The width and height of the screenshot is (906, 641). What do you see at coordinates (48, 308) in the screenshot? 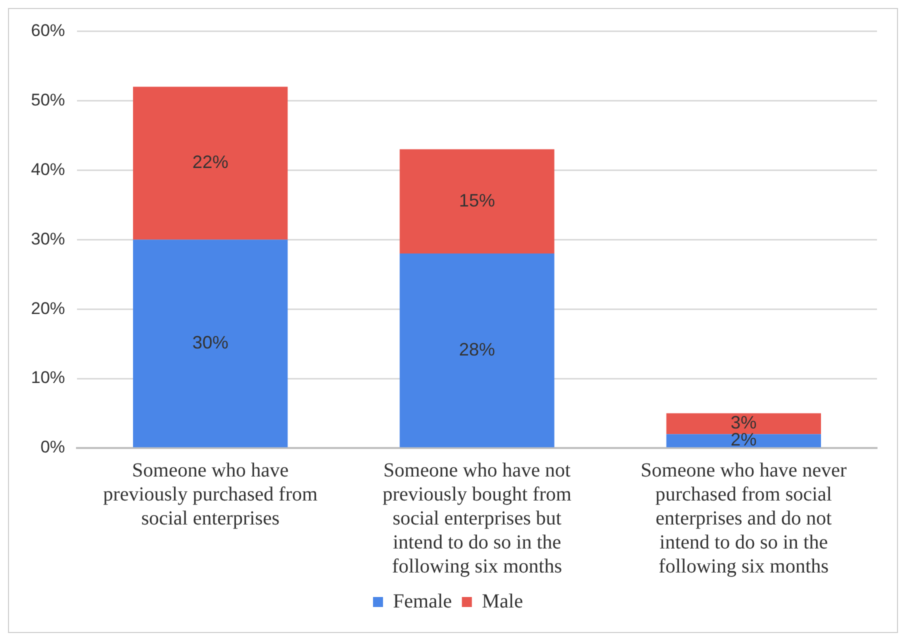
I see `y-tick-label: 20%` at bounding box center [48, 308].